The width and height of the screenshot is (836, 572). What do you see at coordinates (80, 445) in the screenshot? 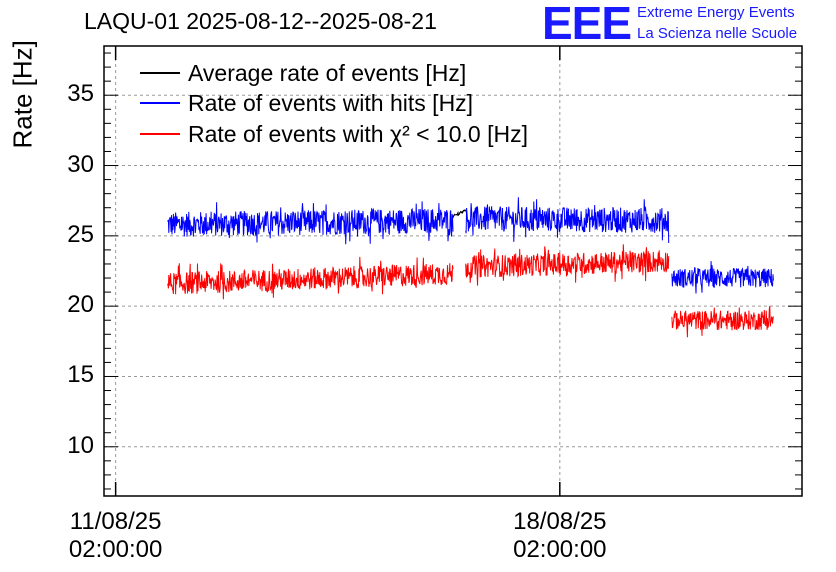
I see `y-tick-label: 10` at bounding box center [80, 445].